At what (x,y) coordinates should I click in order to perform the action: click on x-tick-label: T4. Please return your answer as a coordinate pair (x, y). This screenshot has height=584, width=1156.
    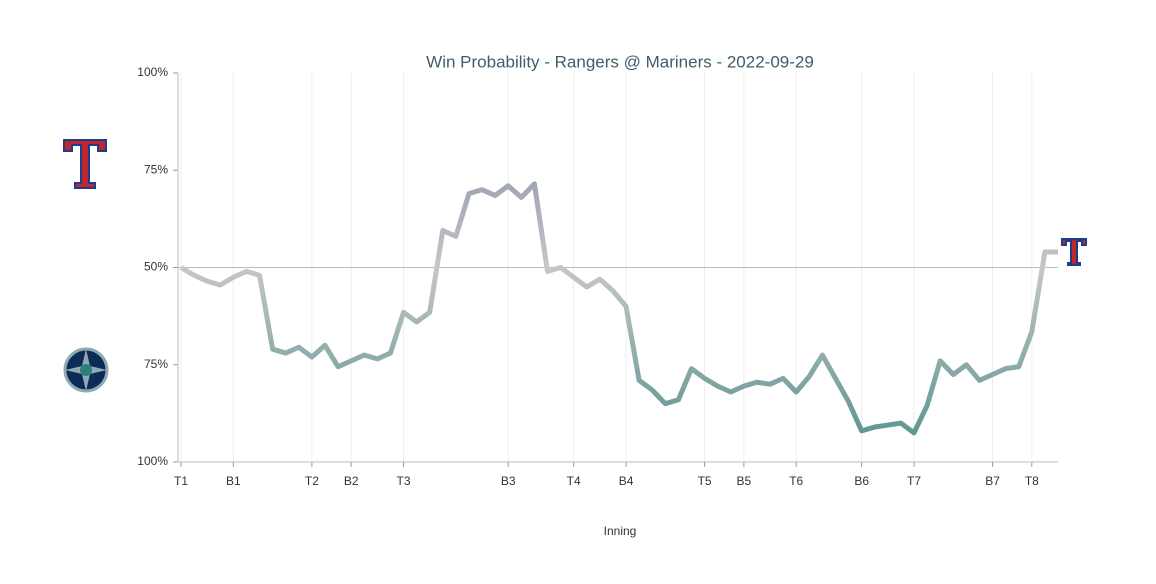
    Looking at the image, I should click on (574, 481).